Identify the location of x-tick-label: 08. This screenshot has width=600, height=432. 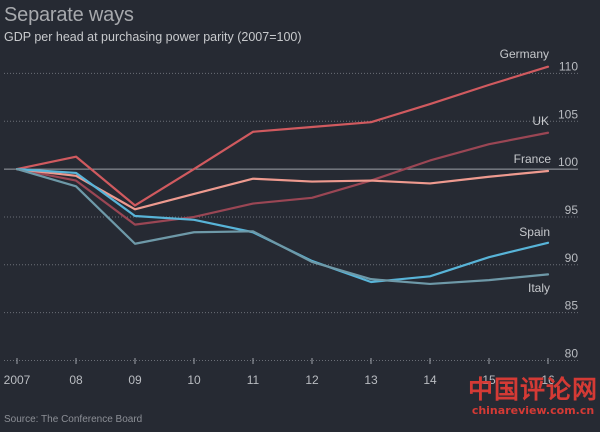
(76, 380).